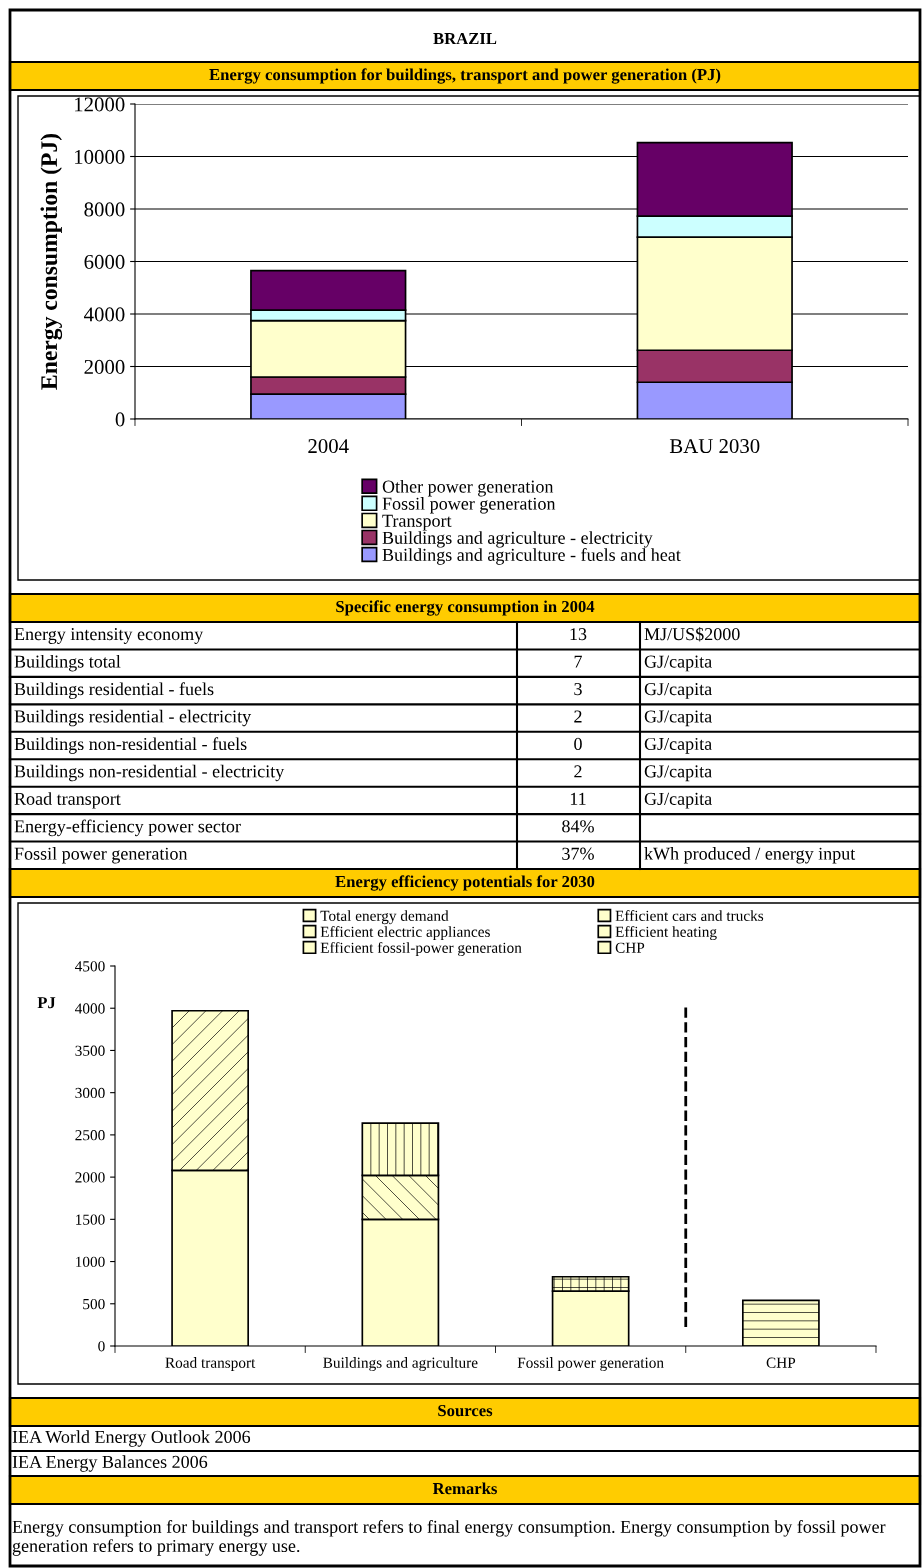 The image size is (922, 1568). What do you see at coordinates (210, 1364) in the screenshot?
I see `x-tick-label: Road transport` at bounding box center [210, 1364].